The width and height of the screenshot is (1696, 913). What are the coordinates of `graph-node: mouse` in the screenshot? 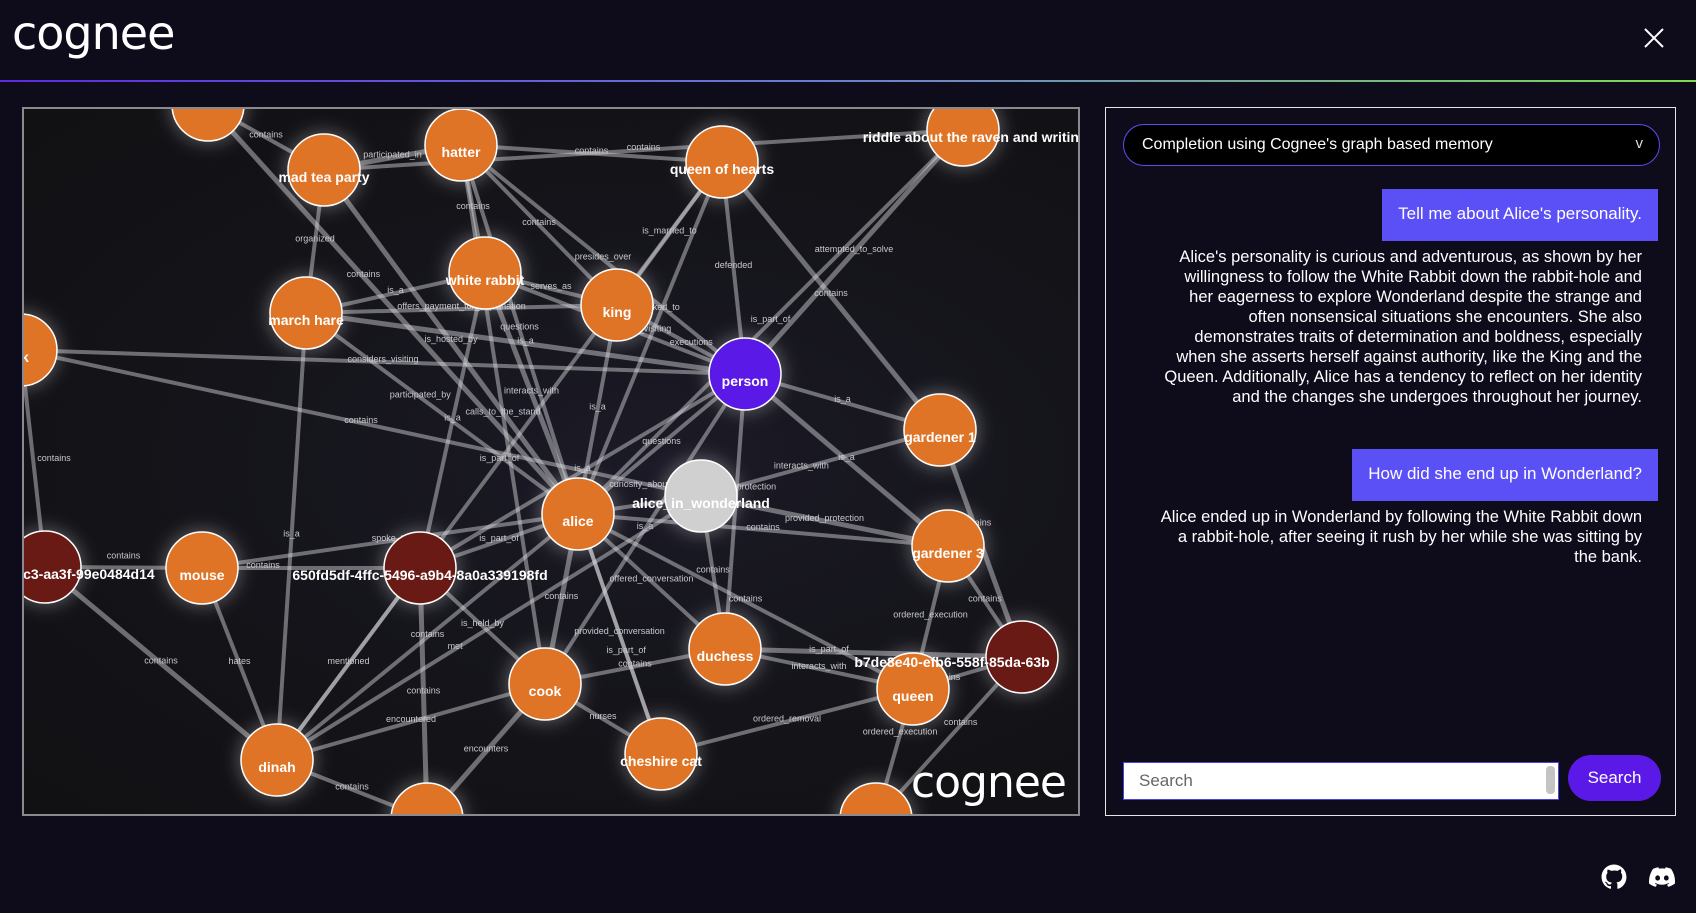 It's located at (202, 568).